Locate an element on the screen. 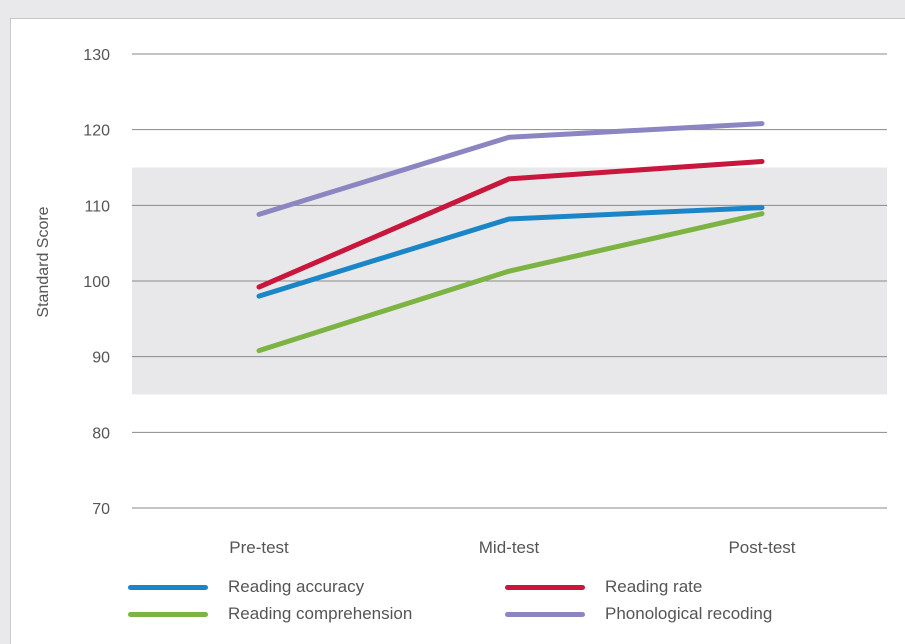 This screenshot has height=644, width=905. x-category-label-2: Mid-test is located at coordinates (509, 547).